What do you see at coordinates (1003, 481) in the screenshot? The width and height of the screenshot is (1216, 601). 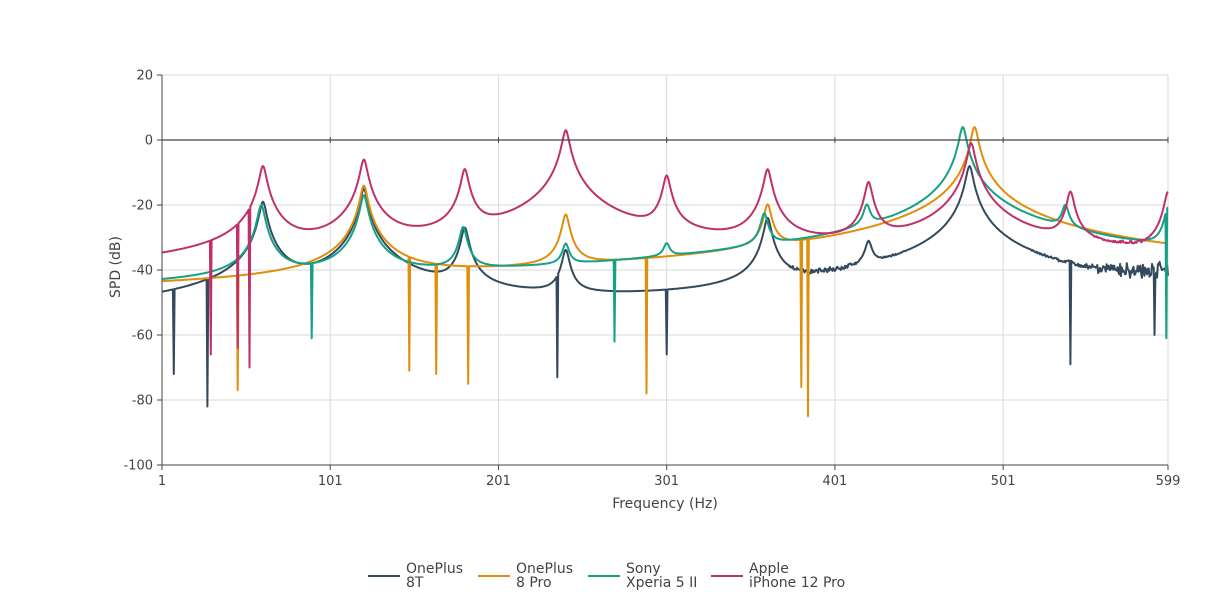 I see `x-tick-label: 501` at bounding box center [1003, 481].